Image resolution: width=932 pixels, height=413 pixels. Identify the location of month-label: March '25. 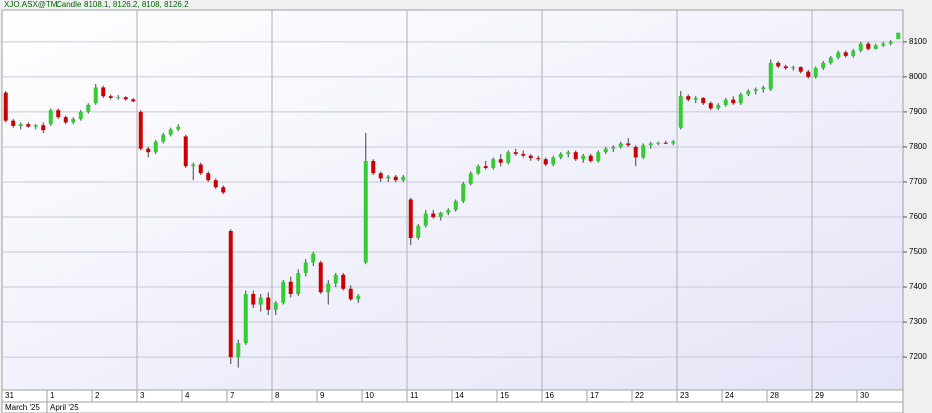
(22, 407).